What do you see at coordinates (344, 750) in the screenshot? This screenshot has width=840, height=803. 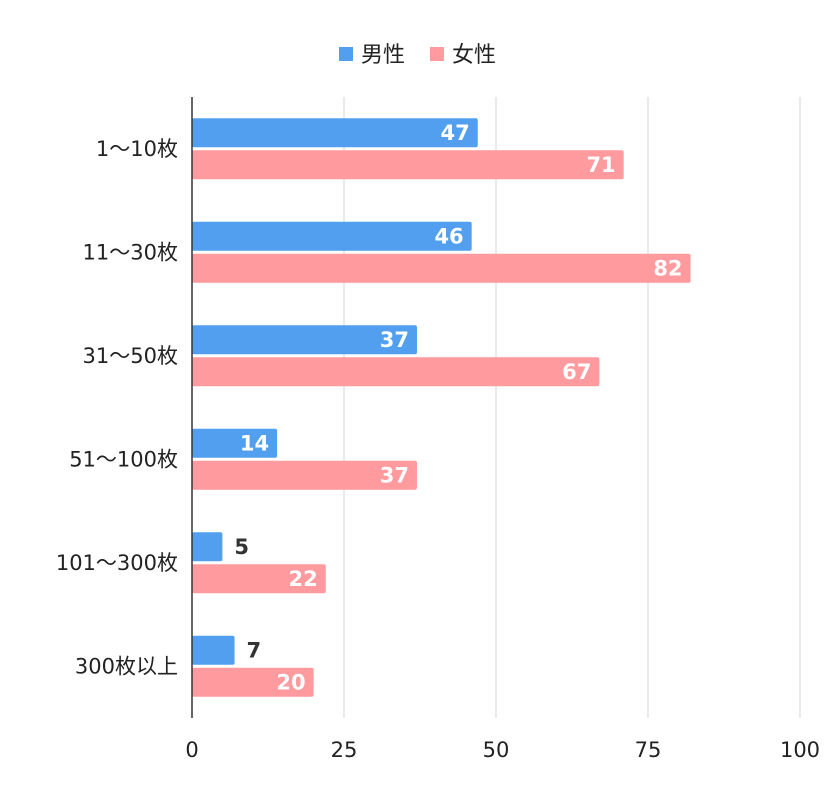 I see `x-tick-label: 25` at bounding box center [344, 750].